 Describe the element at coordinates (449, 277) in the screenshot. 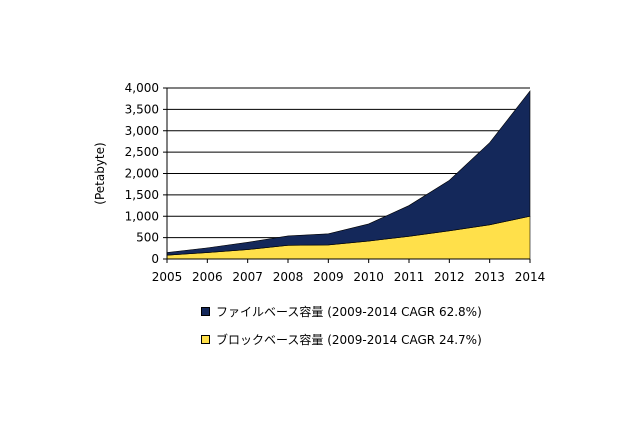

I see `x-tick-label: 2012` at that location.